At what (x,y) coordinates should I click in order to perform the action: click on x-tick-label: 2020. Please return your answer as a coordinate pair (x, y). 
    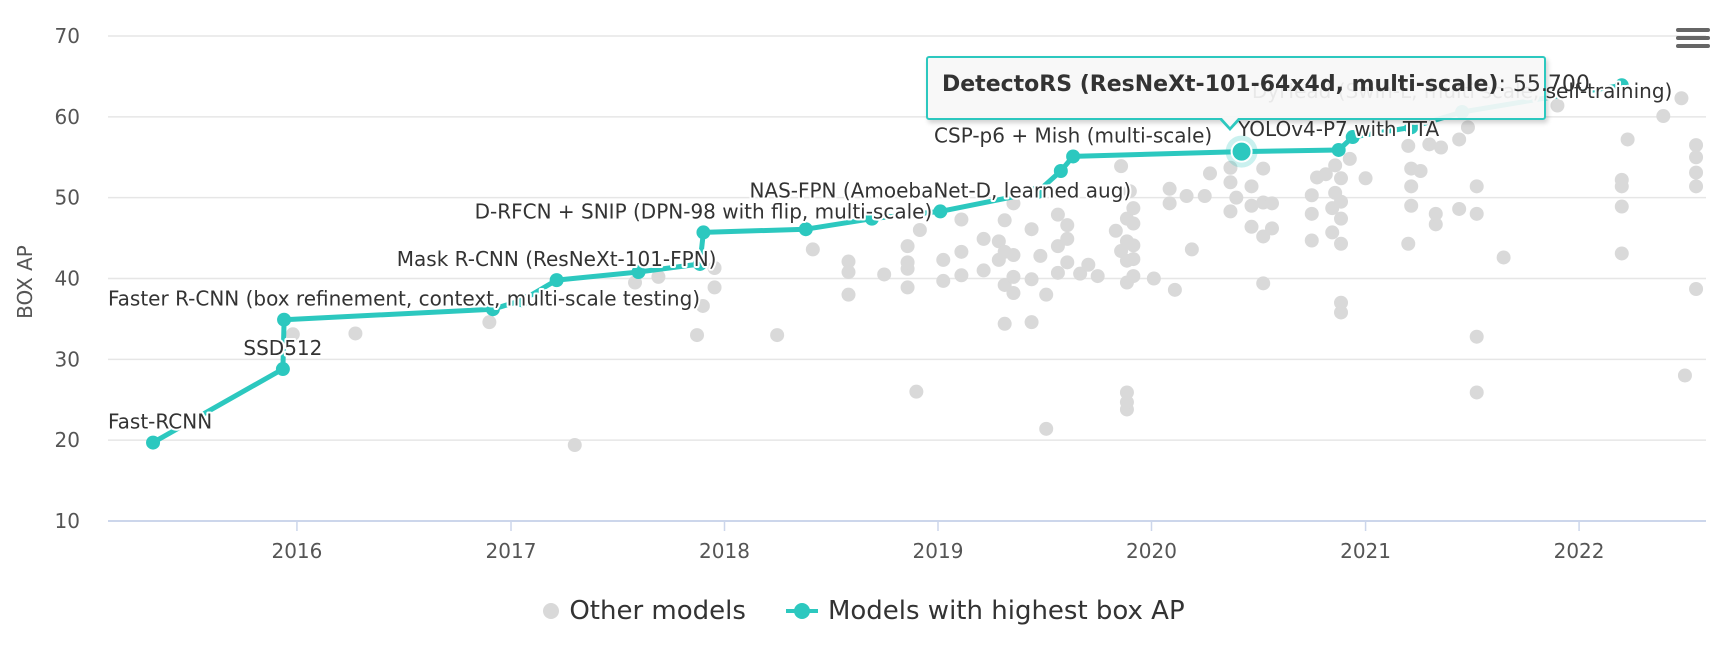
    Looking at the image, I should click on (1151, 551).